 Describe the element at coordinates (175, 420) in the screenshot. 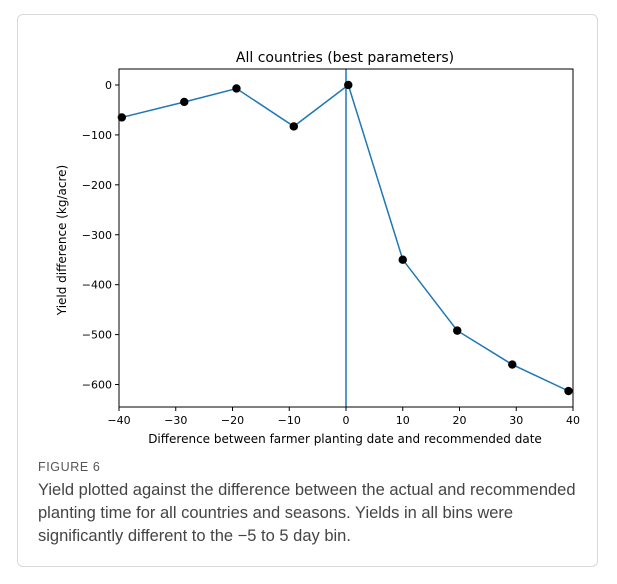

I see `x-tick-label: −30` at that location.